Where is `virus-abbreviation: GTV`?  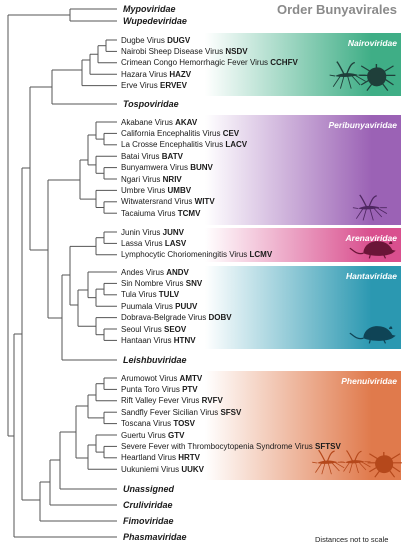
virus-abbreviation: GTV is located at coordinates (176, 435).